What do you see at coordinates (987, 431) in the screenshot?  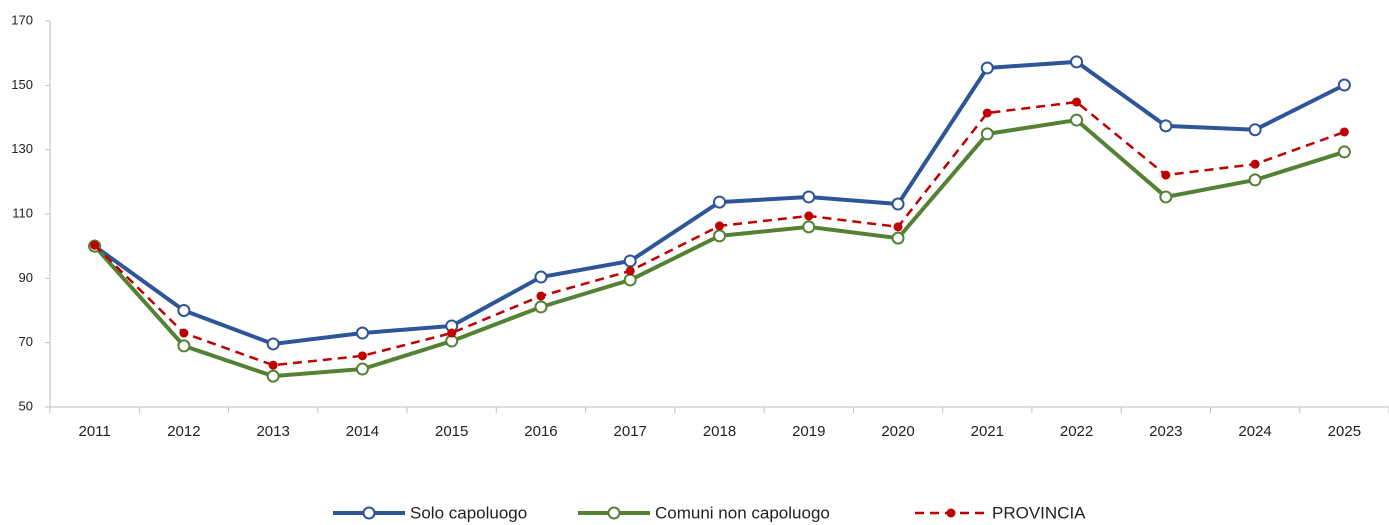 I see `x-tick-label: 2021` at bounding box center [987, 431].